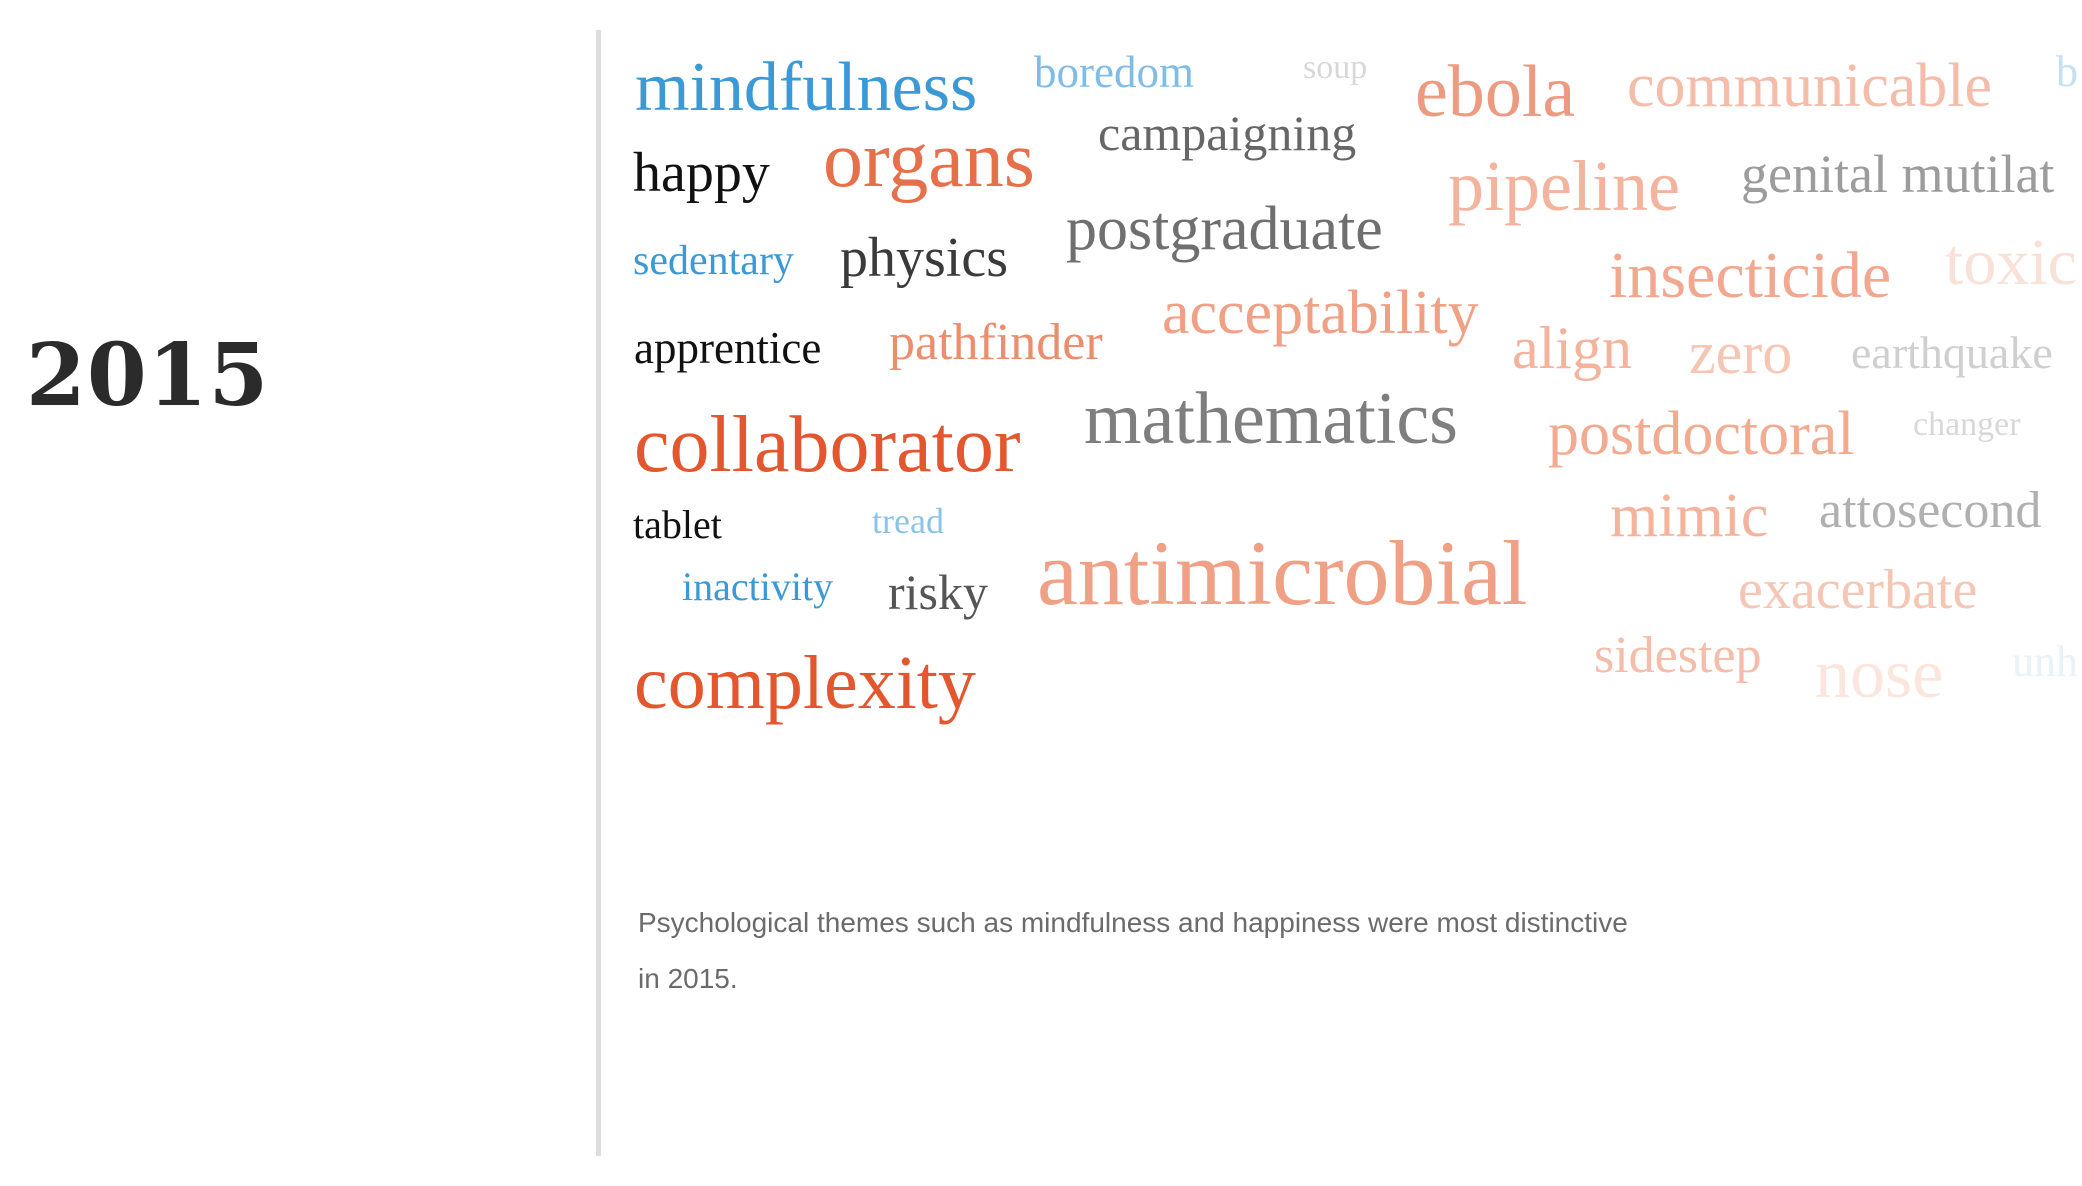  Describe the element at coordinates (2011, 262) in the screenshot. I see `word-toxic: toxic` at that location.